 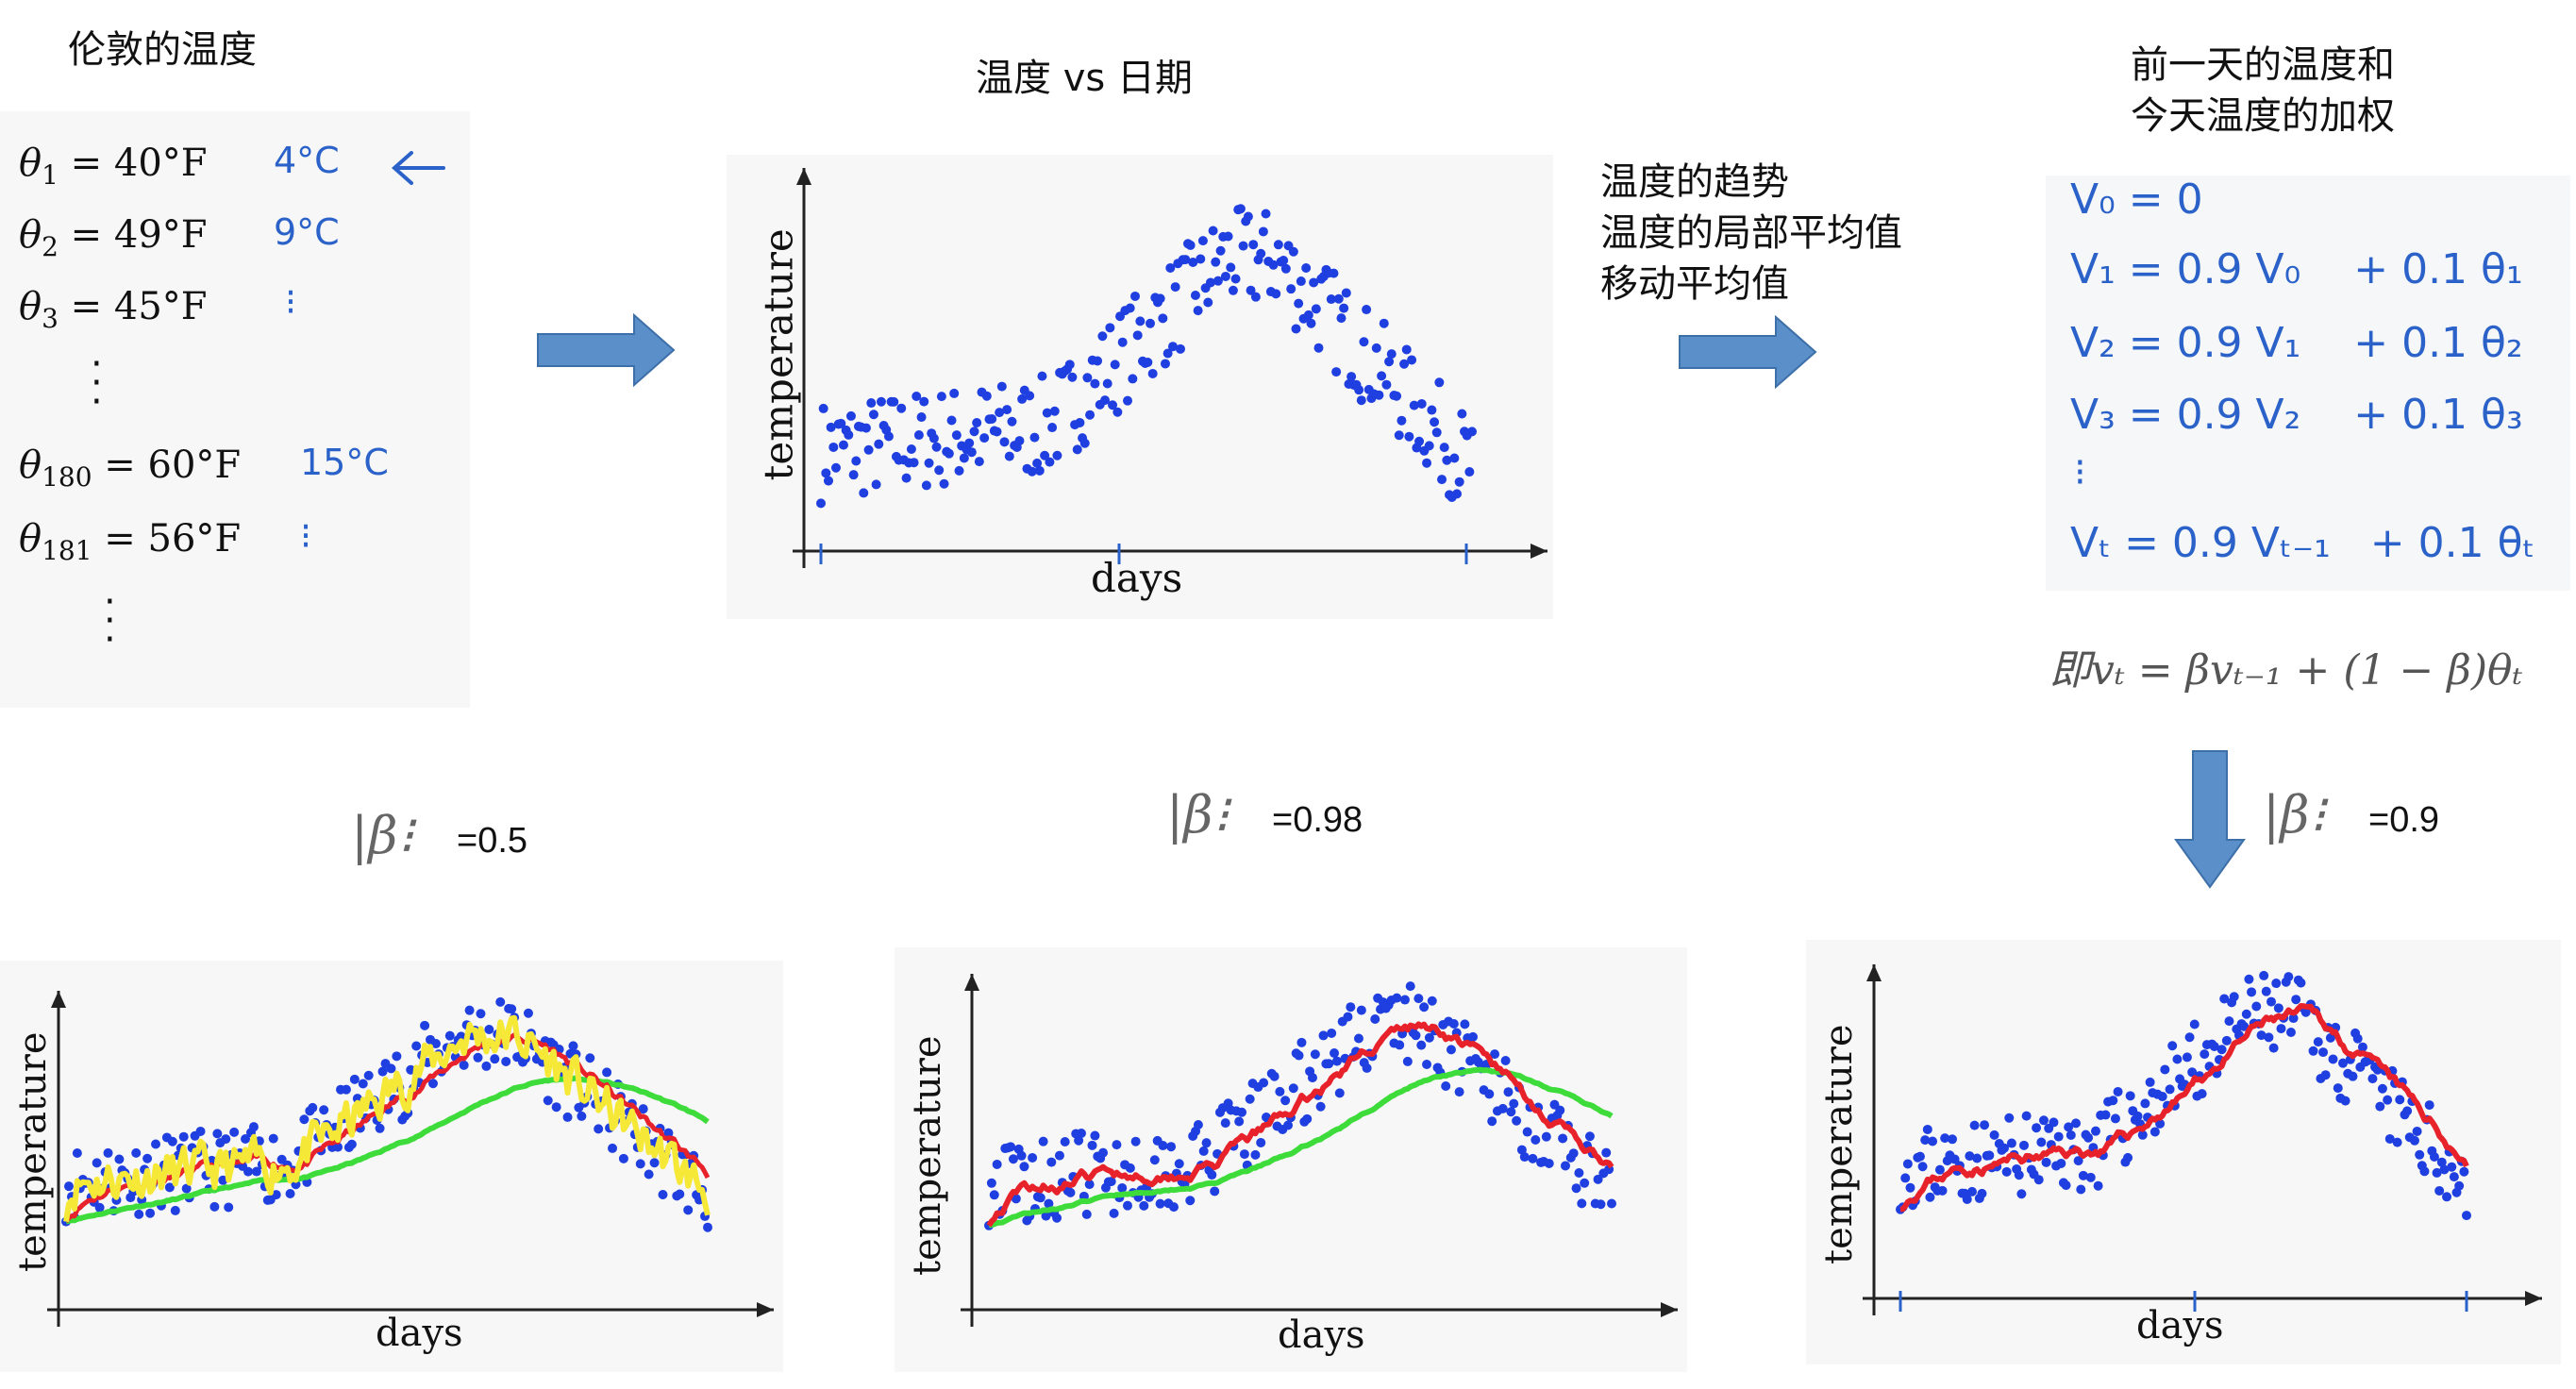 What do you see at coordinates (1669, 1309) in the screenshot?
I see `x-axis-arrow` at bounding box center [1669, 1309].